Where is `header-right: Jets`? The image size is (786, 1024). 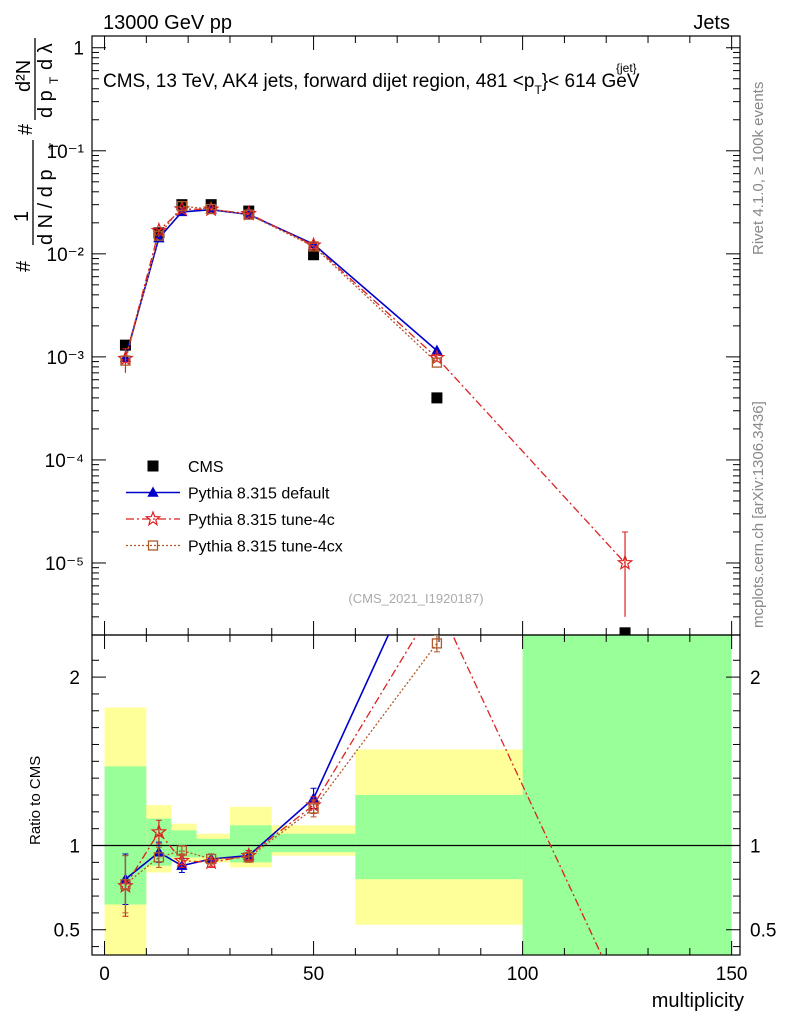
header-right: Jets is located at coordinates (711, 23).